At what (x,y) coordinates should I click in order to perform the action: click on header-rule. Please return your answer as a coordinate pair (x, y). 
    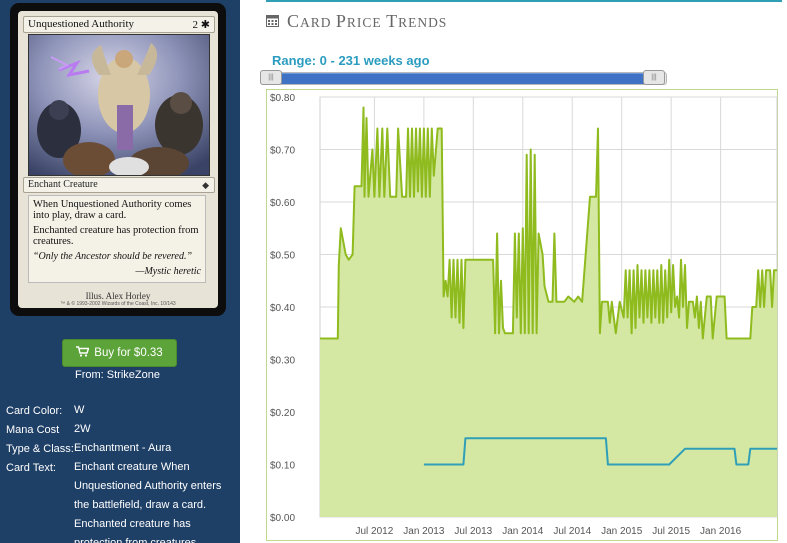
    Looking at the image, I should click on (524, 1).